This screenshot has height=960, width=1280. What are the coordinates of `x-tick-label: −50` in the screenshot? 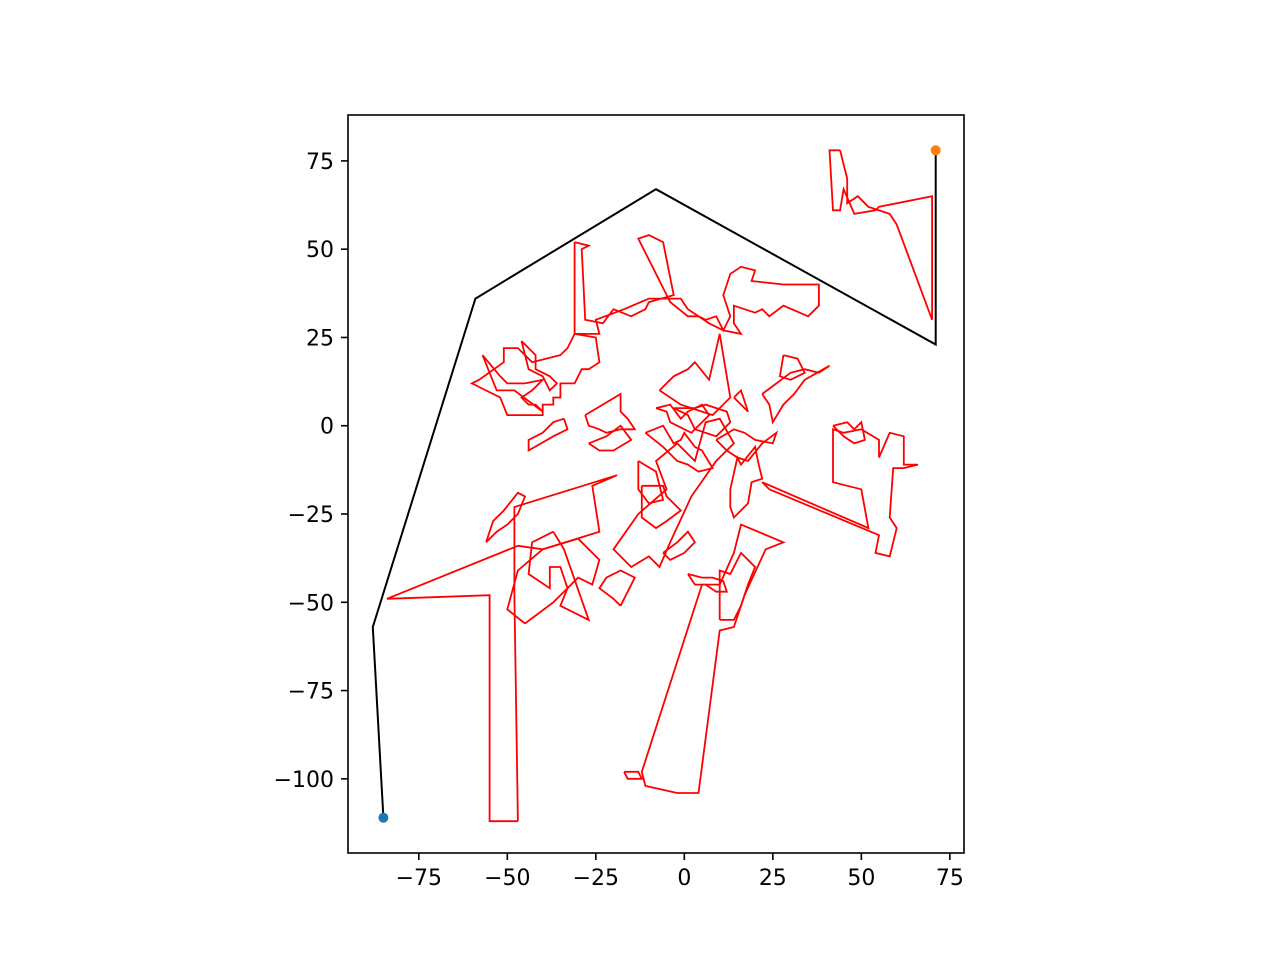 It's located at (507, 878).